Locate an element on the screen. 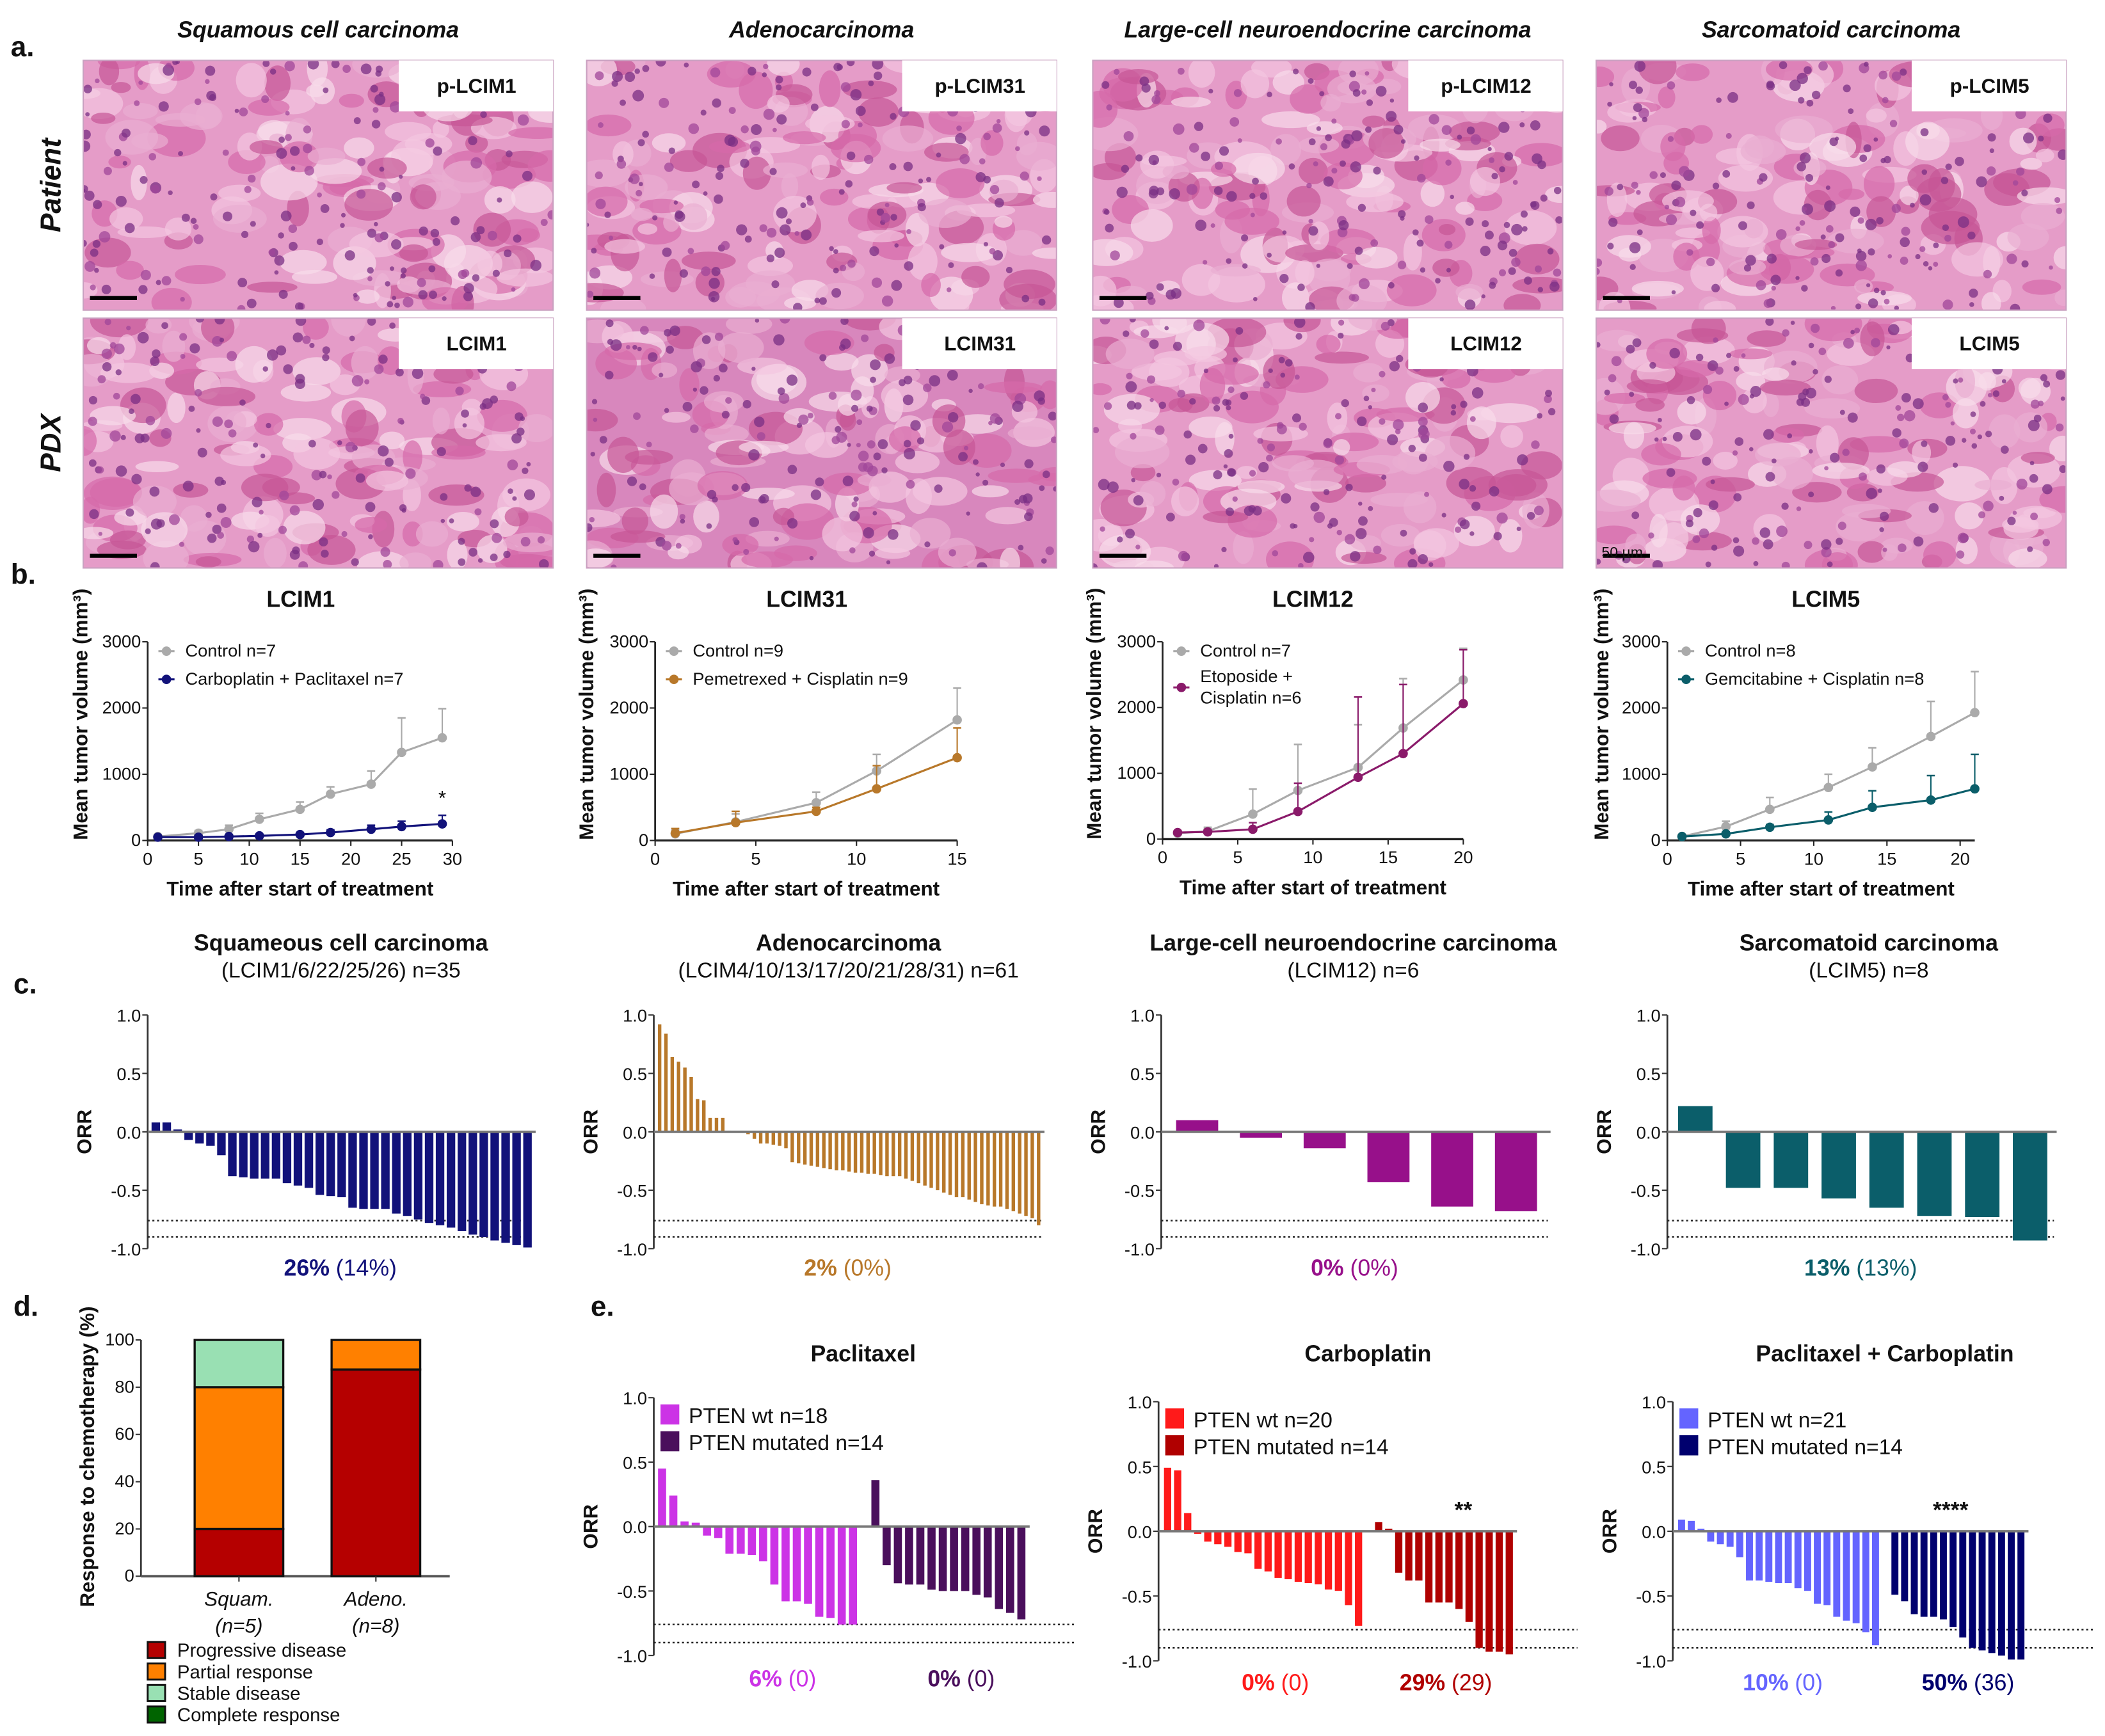 The height and width of the screenshot is (1736, 2105). image-label: p-LCIM31 is located at coordinates (979, 86).